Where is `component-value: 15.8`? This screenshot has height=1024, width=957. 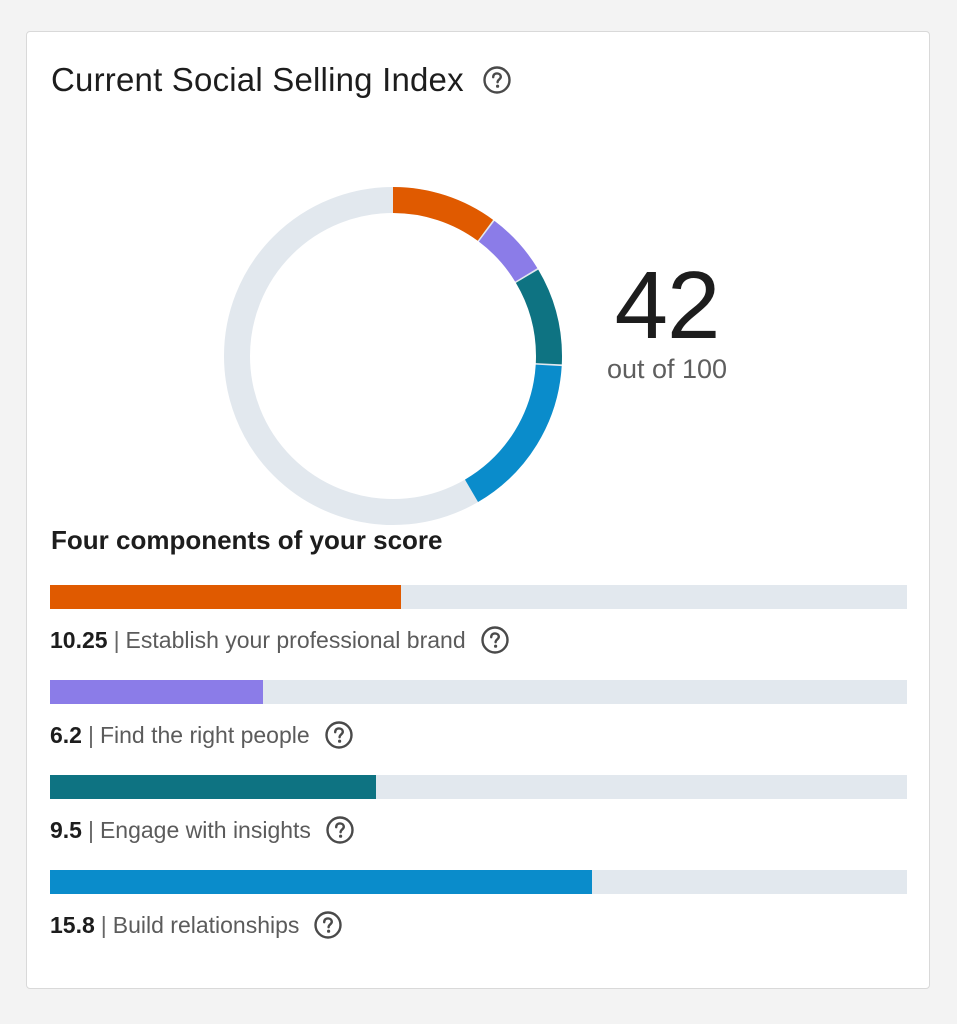
component-value: 15.8 is located at coordinates (72, 924).